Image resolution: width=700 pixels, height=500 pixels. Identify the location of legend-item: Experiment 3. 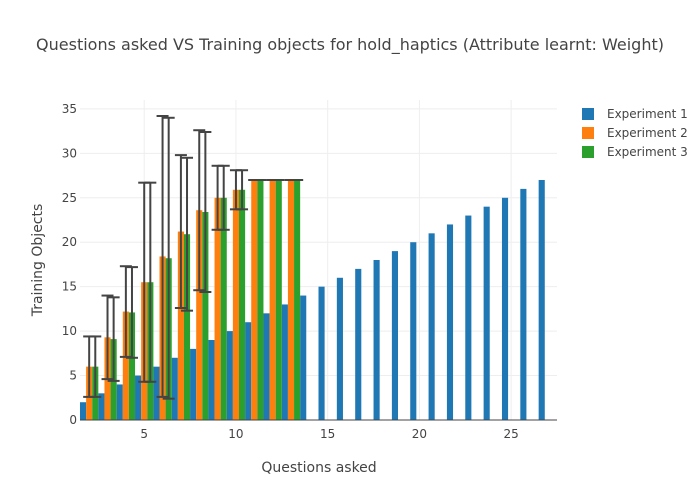
(635, 152).